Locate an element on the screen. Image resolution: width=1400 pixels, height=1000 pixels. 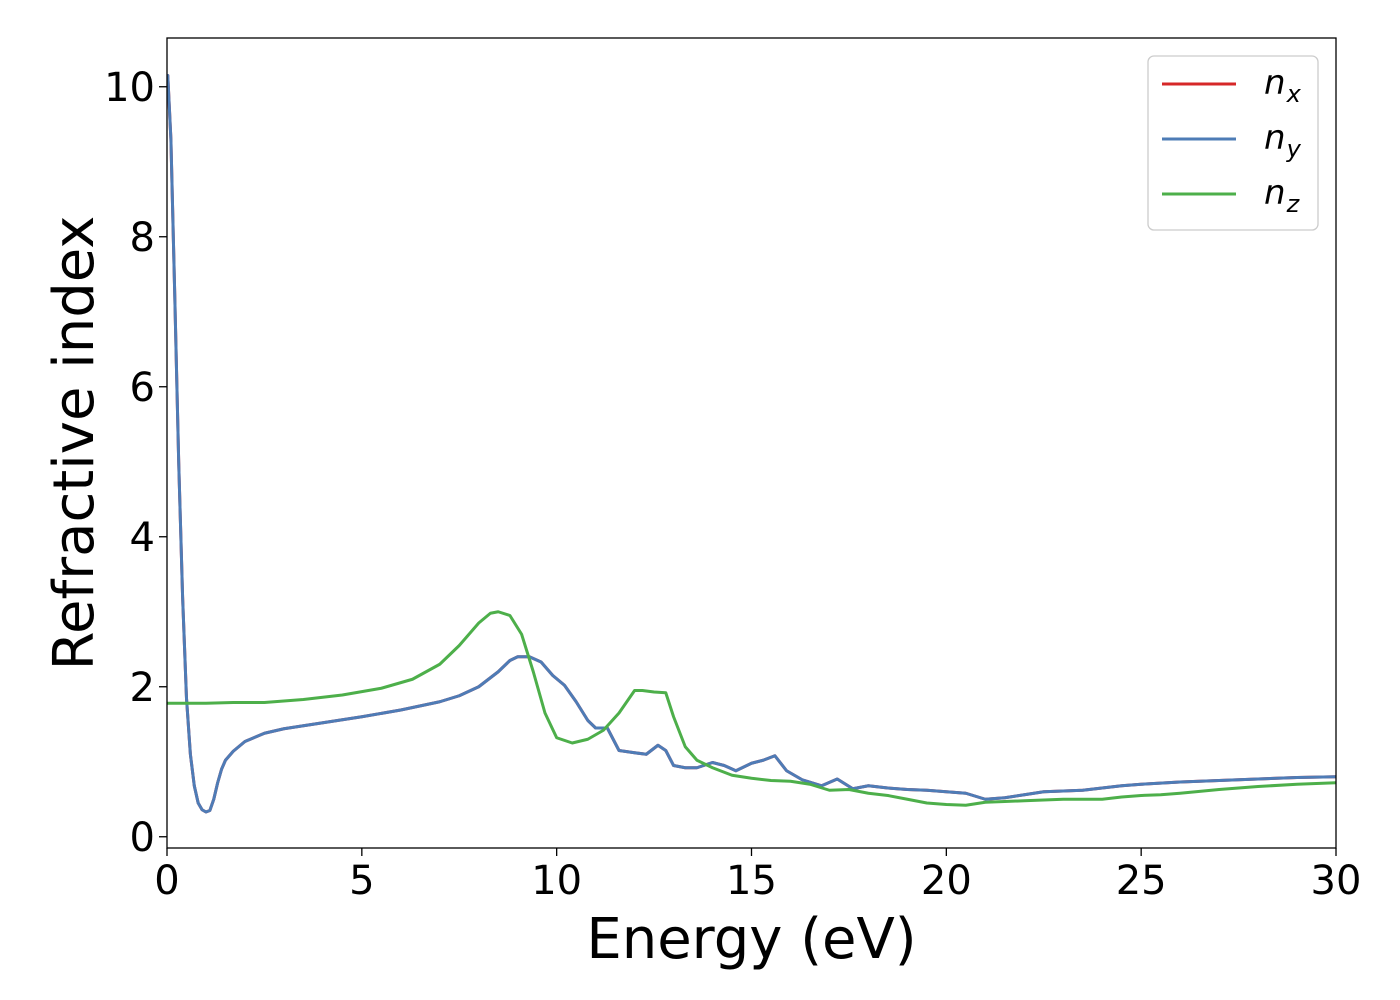
y-tick-label: 6 is located at coordinates (142, 388).